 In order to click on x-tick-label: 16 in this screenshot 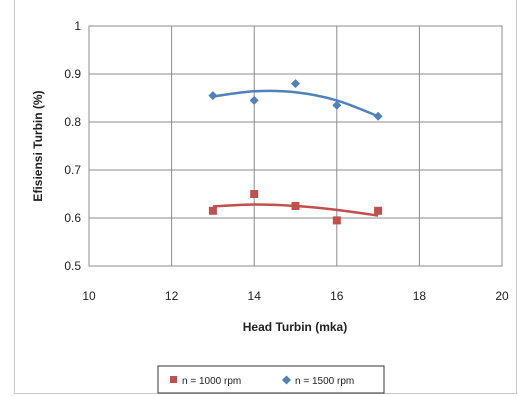, I will do `click(337, 296)`.